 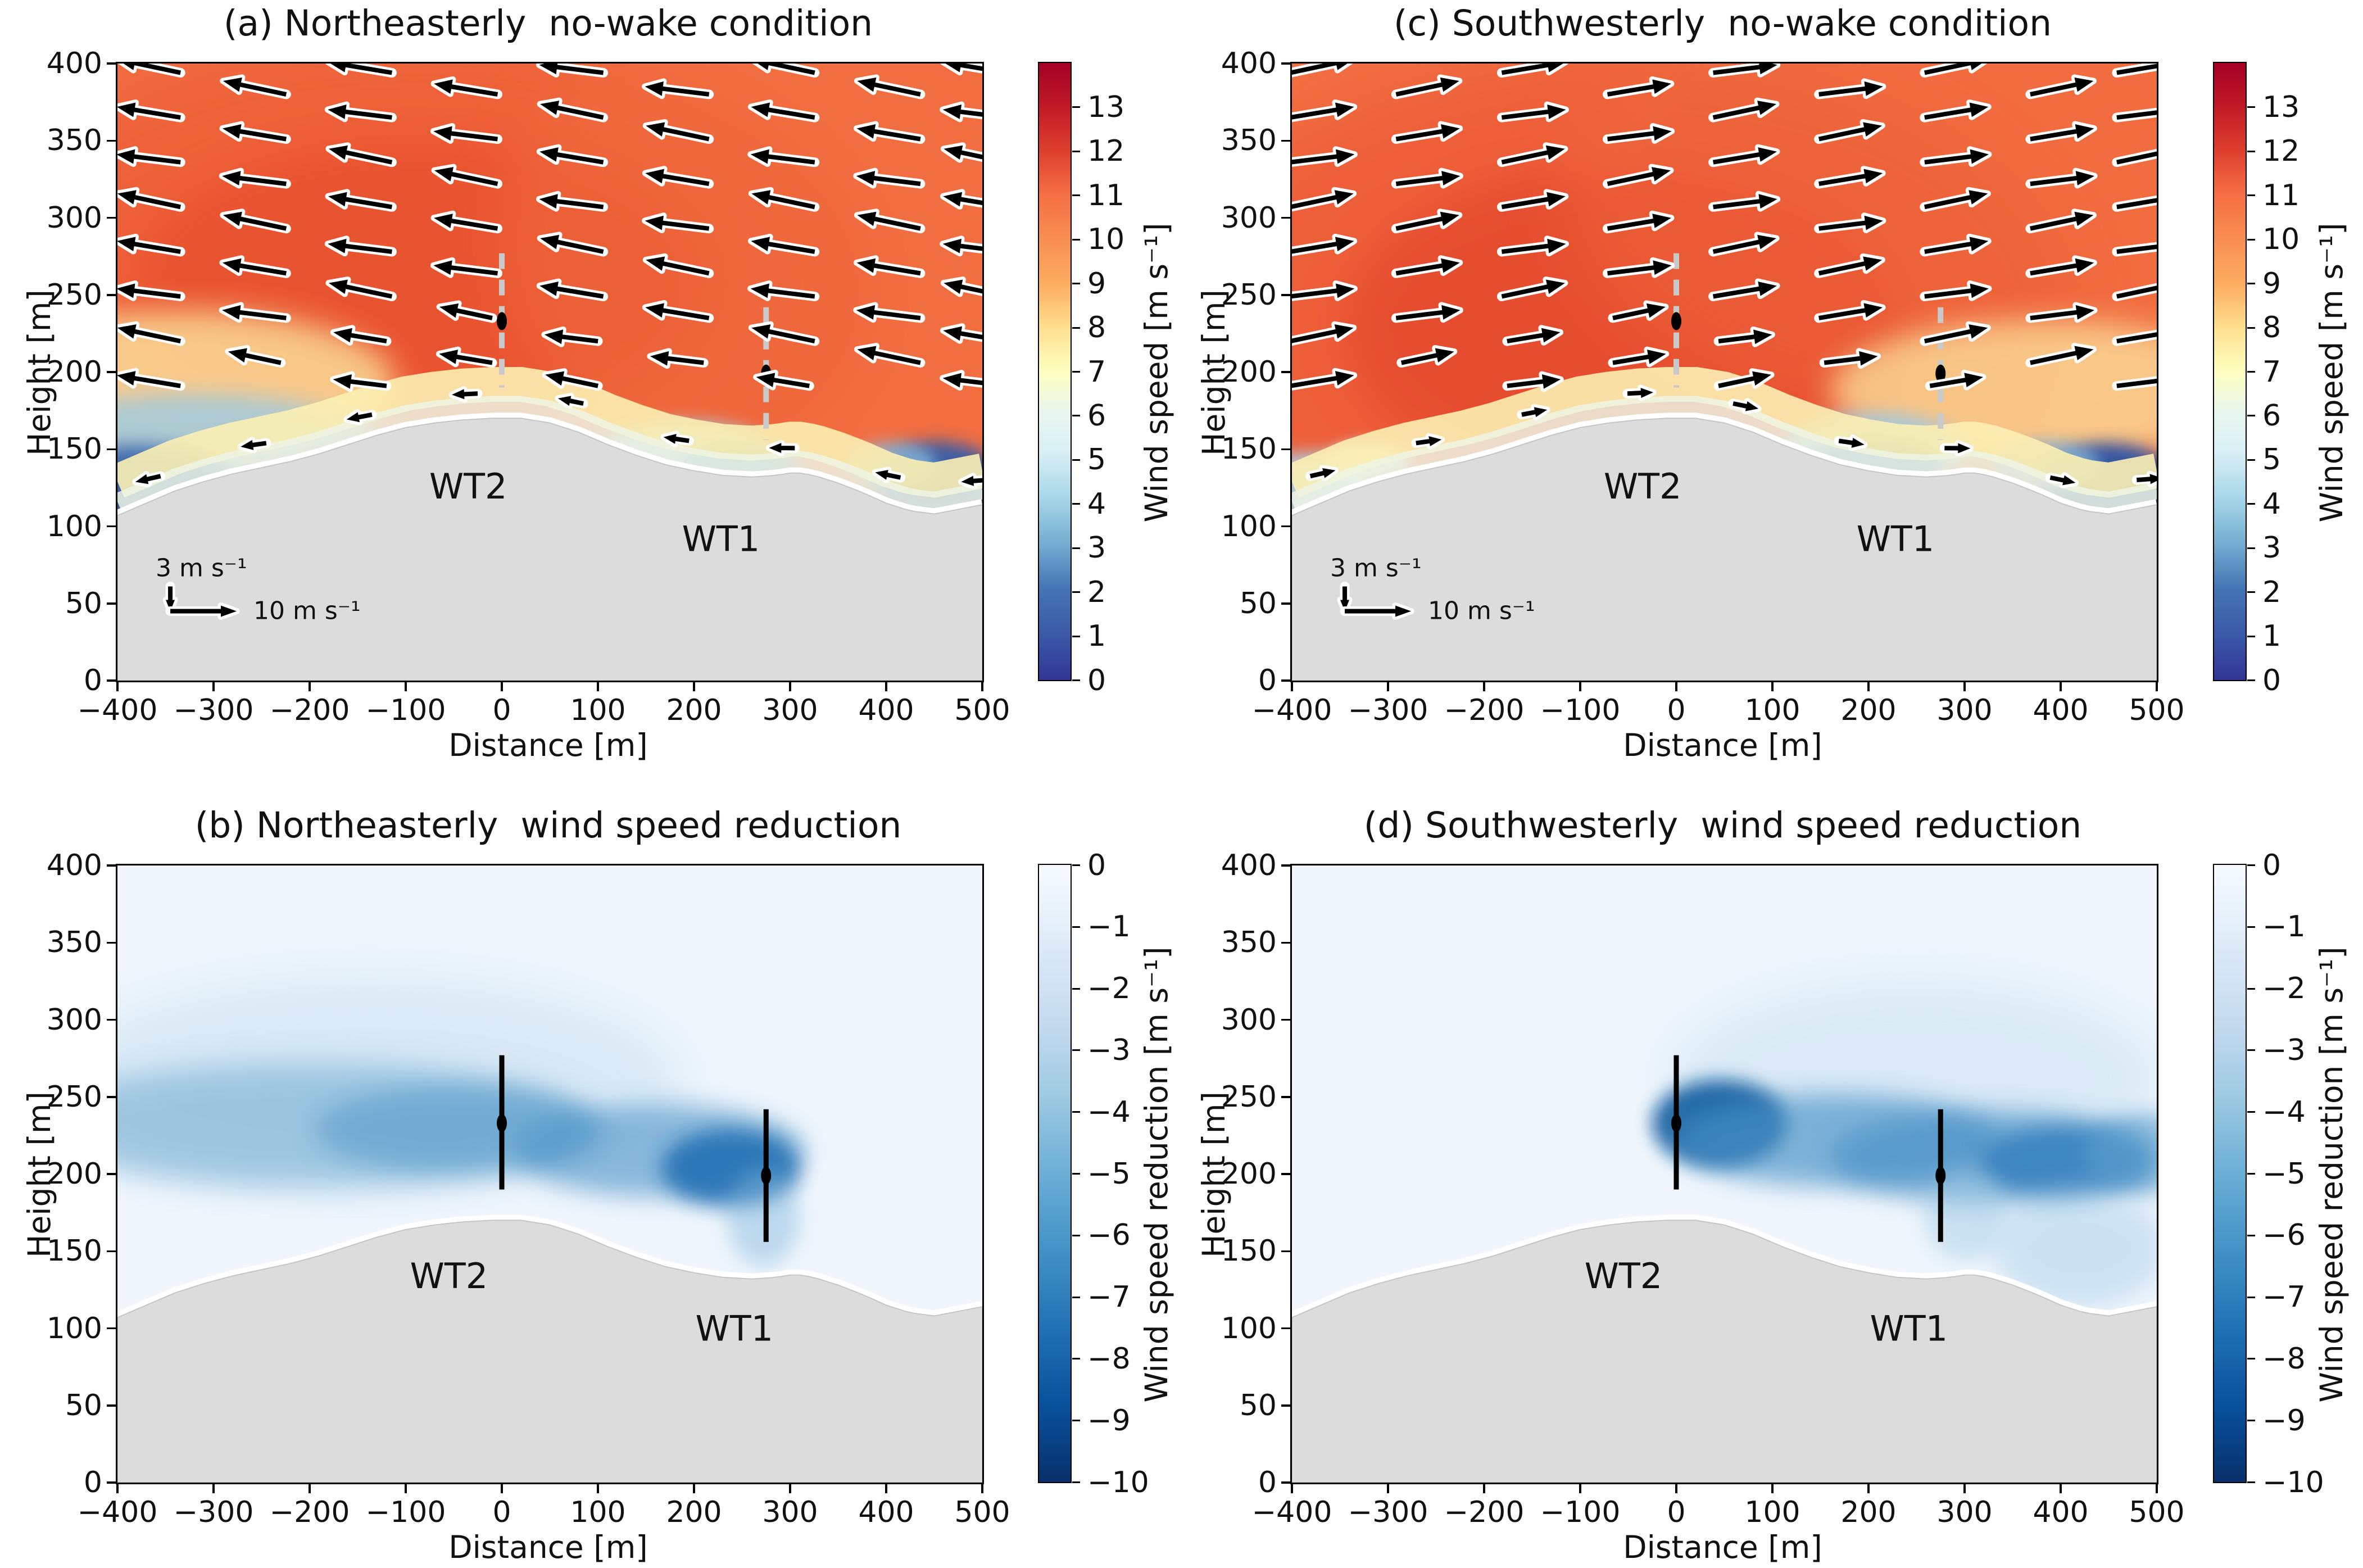 What do you see at coordinates (74, 866) in the screenshot?
I see `y-tick-label: 400` at bounding box center [74, 866].